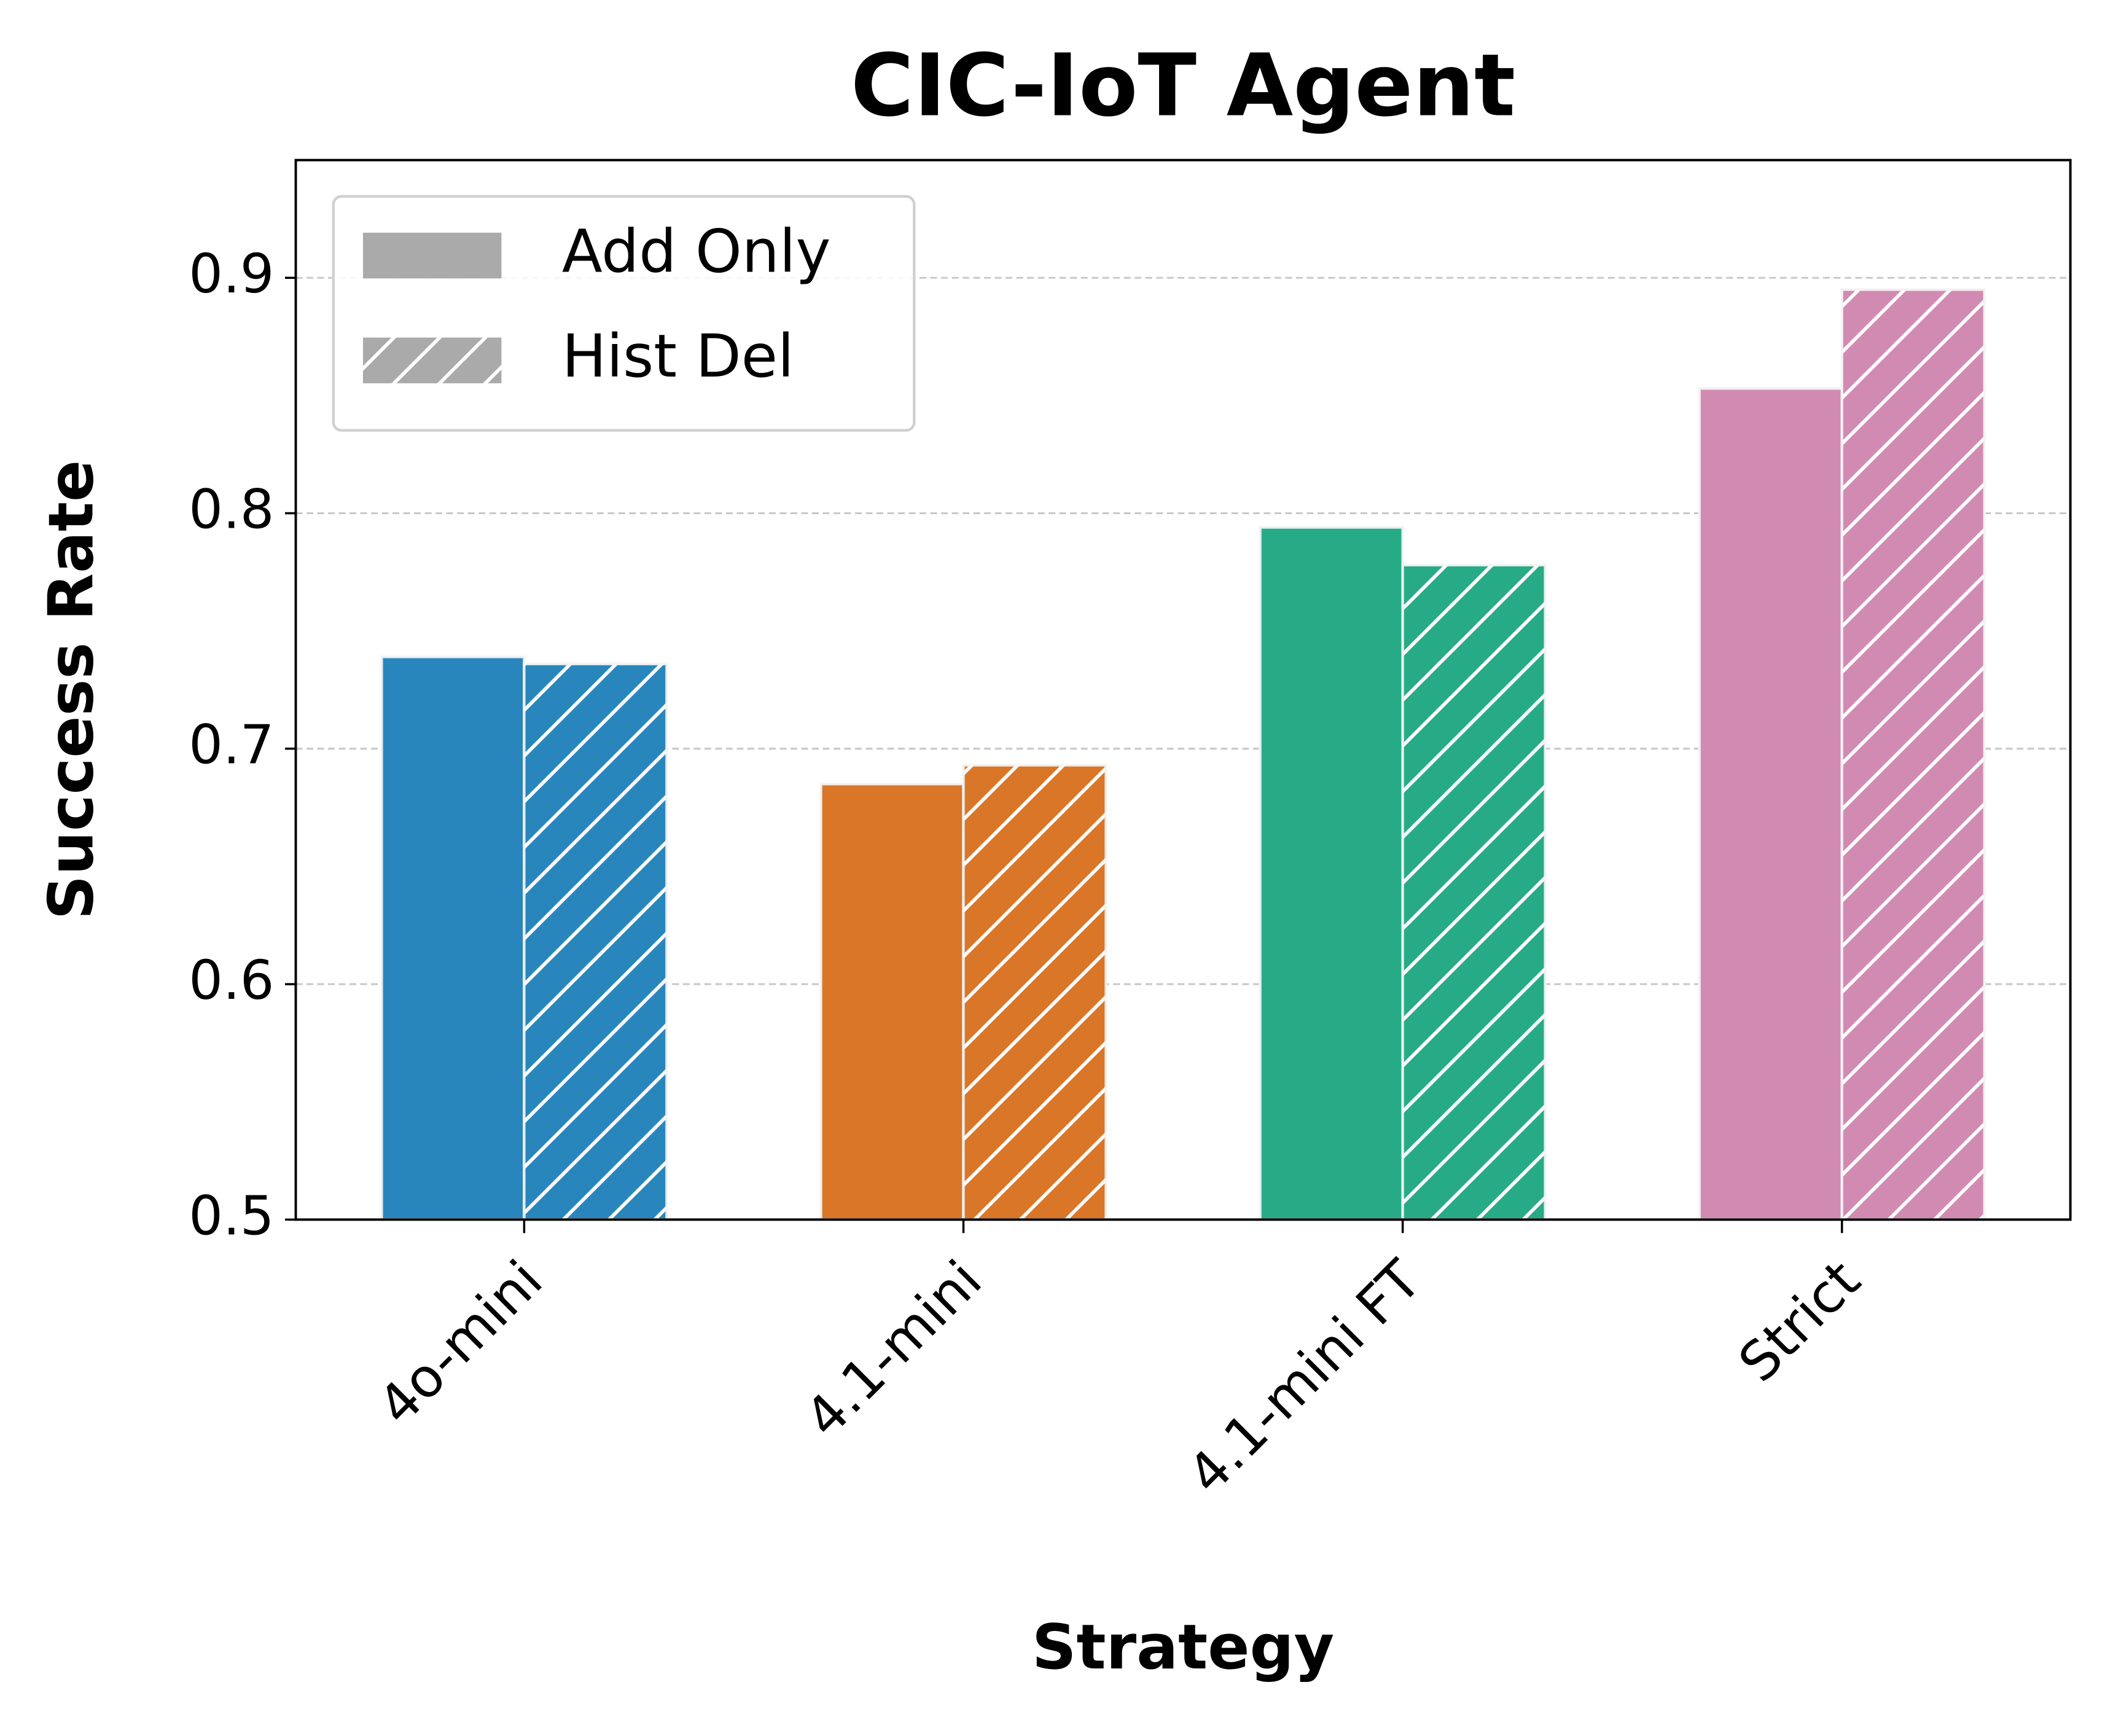 The image size is (2108, 1736). I want to click on y-tick-label: 0.8, so click(232, 509).